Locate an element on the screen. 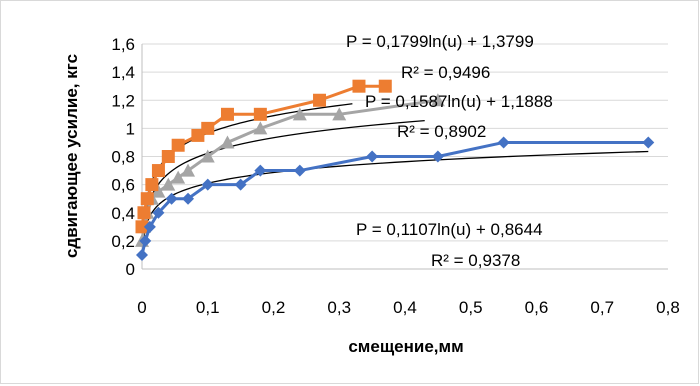  x-tick-label: 0,5 is located at coordinates (471, 307).